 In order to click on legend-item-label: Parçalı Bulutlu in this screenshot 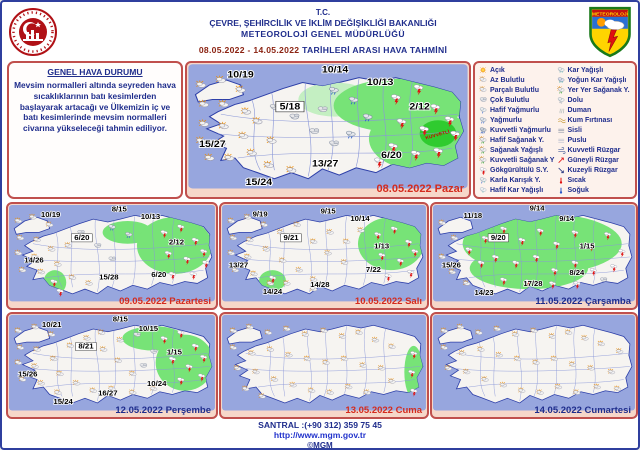, I will do `click(515, 91)`.